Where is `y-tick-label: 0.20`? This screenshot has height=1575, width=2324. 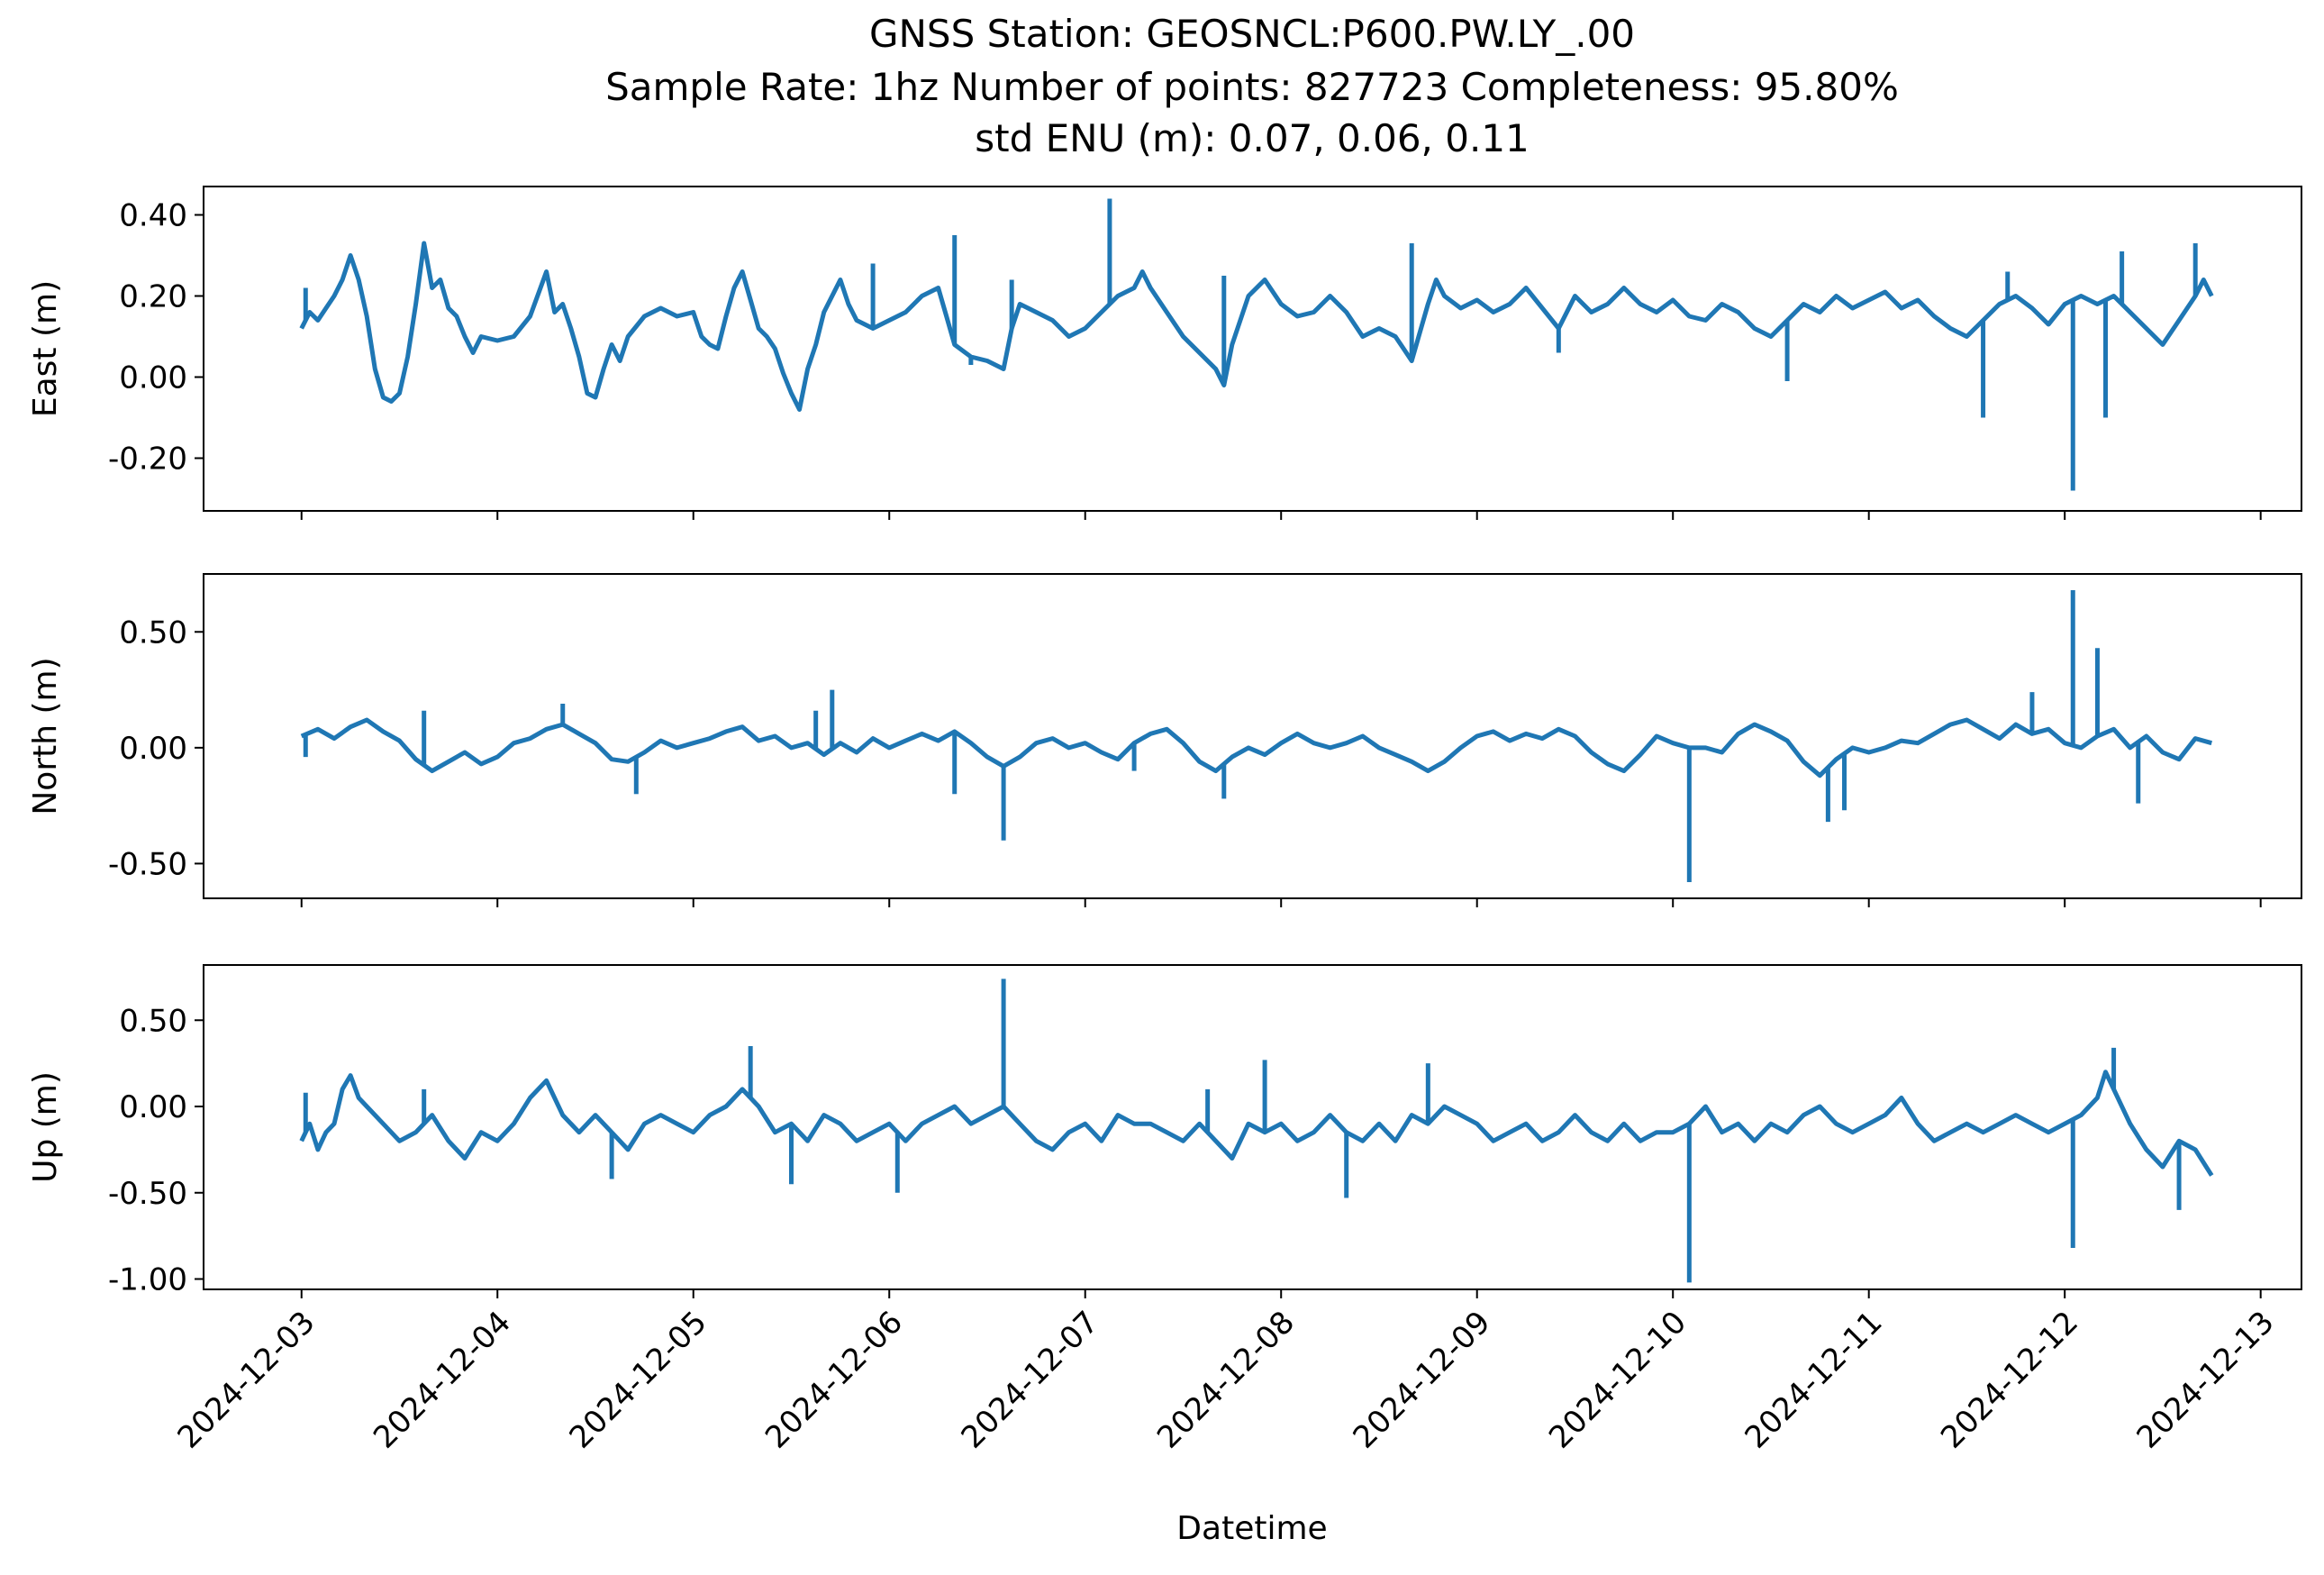 y-tick-label: 0.20 is located at coordinates (153, 297).